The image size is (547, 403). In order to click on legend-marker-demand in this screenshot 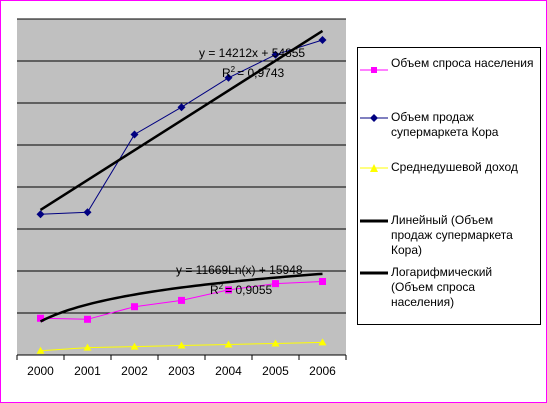, I will do `click(374, 70)`.